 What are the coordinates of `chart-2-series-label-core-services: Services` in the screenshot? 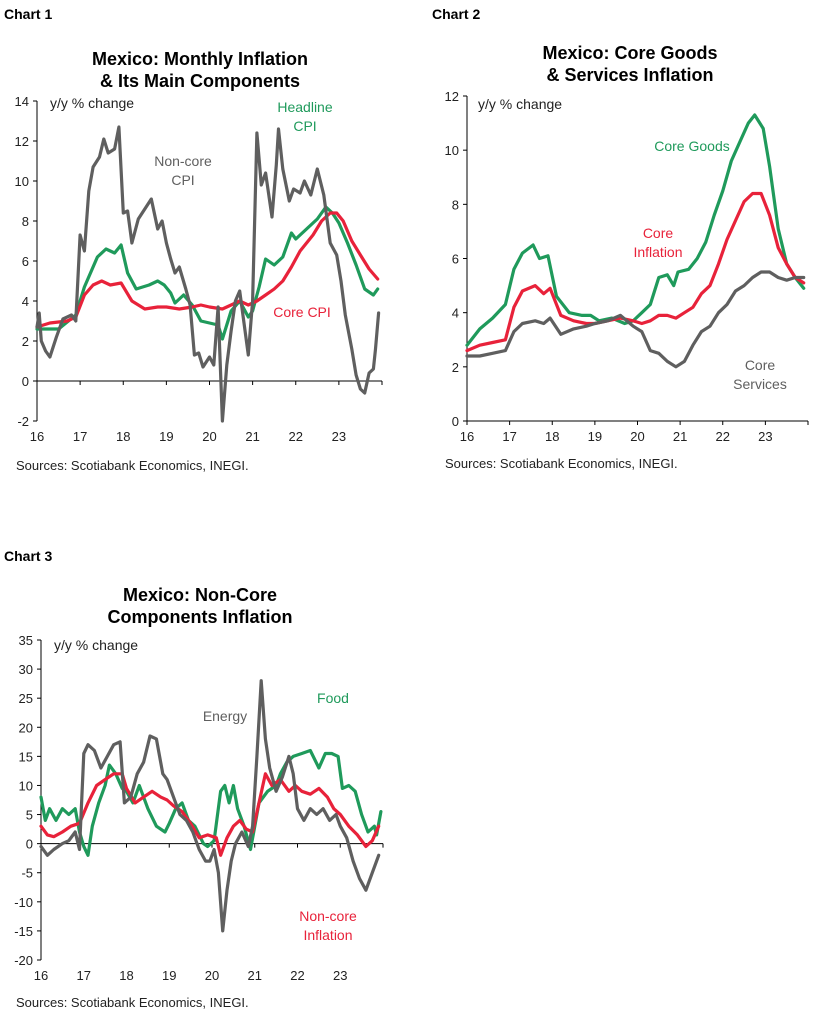 It's located at (760, 384).